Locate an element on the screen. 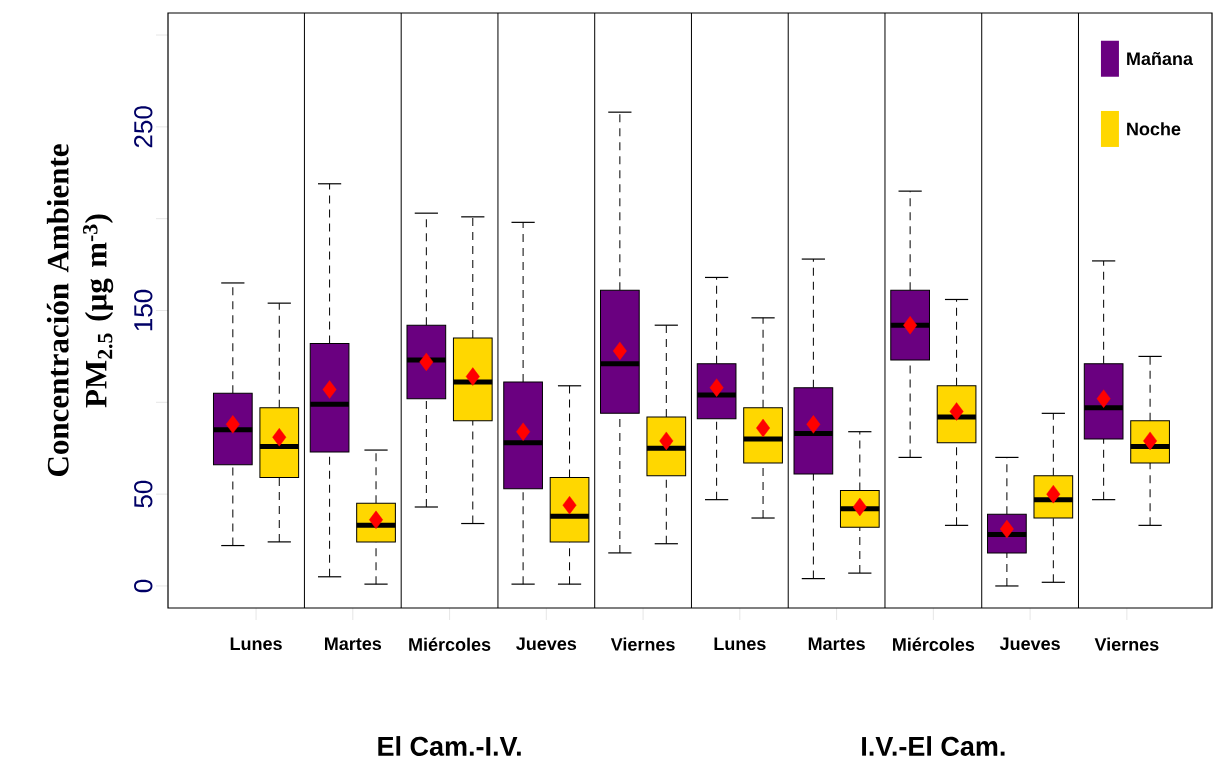  legend-label: Mañana is located at coordinates (1160, 58).